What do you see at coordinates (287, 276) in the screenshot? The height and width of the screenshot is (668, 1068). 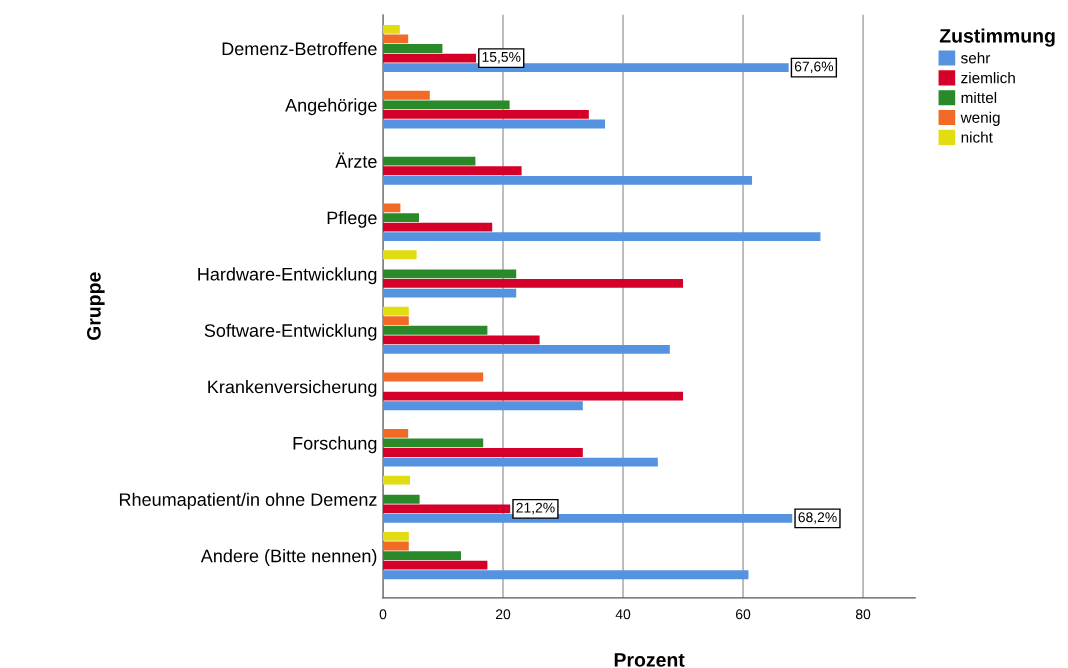 I see `y-tick-label: Hardware-Entwicklung` at bounding box center [287, 276].